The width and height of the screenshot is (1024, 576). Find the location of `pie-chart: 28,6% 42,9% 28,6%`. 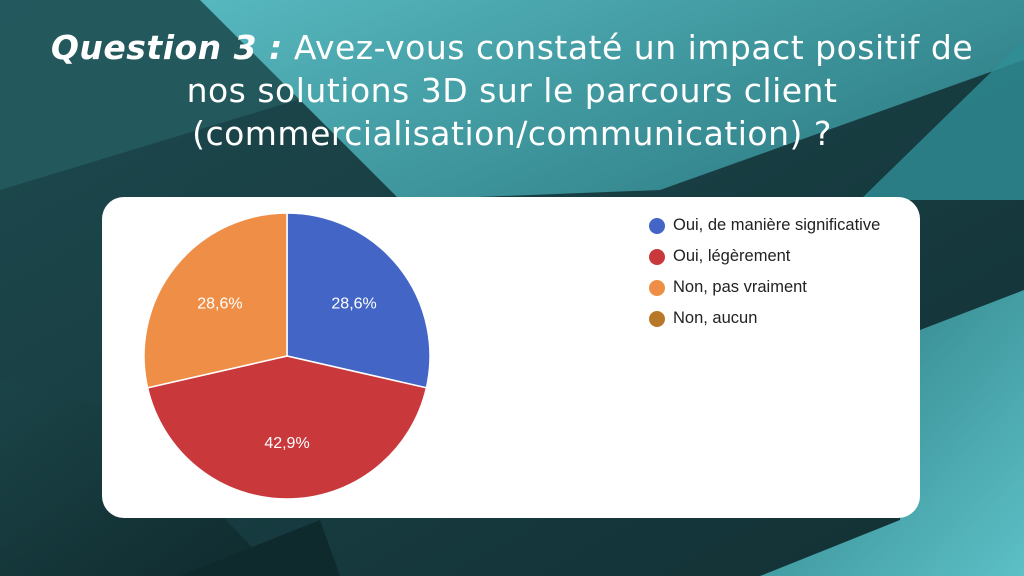

pie-chart: 28,6% 42,9% 28,6% is located at coordinates (287, 356).